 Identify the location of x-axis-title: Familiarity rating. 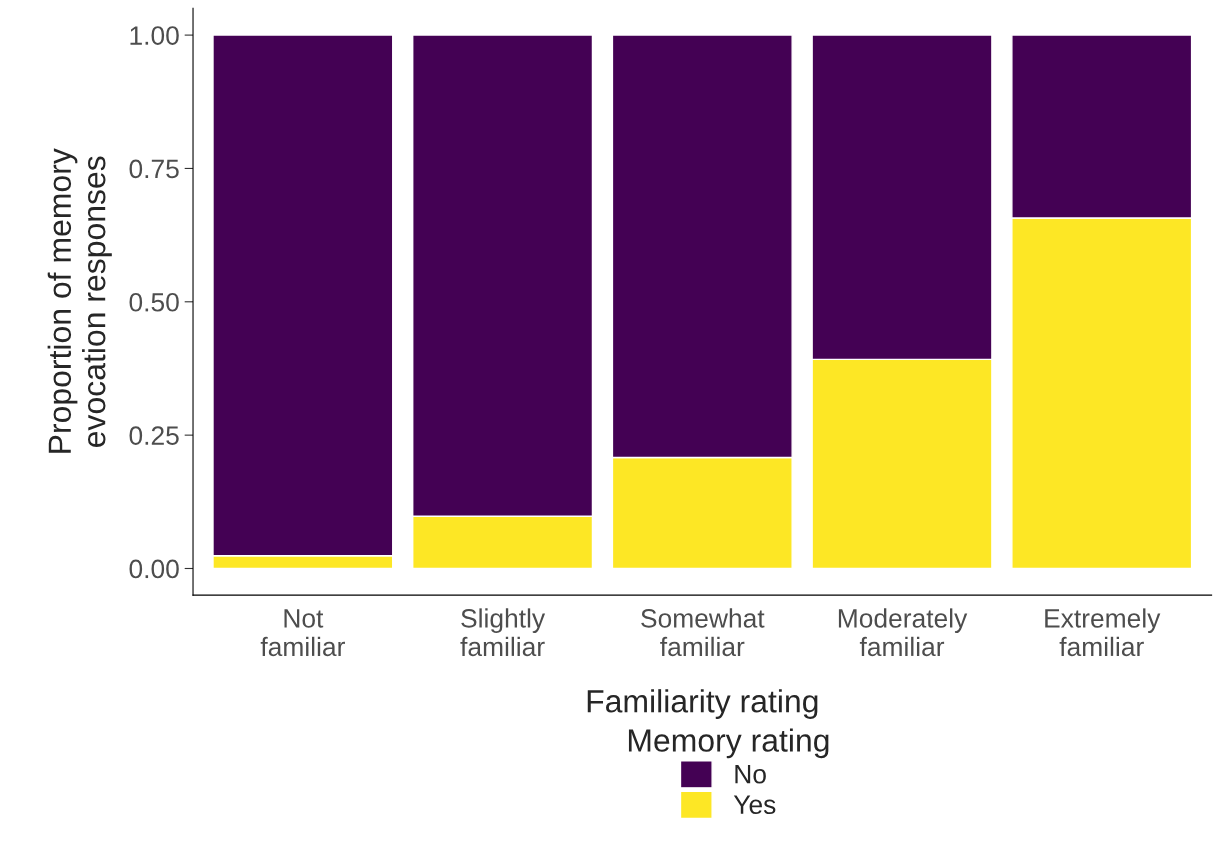
(702, 704).